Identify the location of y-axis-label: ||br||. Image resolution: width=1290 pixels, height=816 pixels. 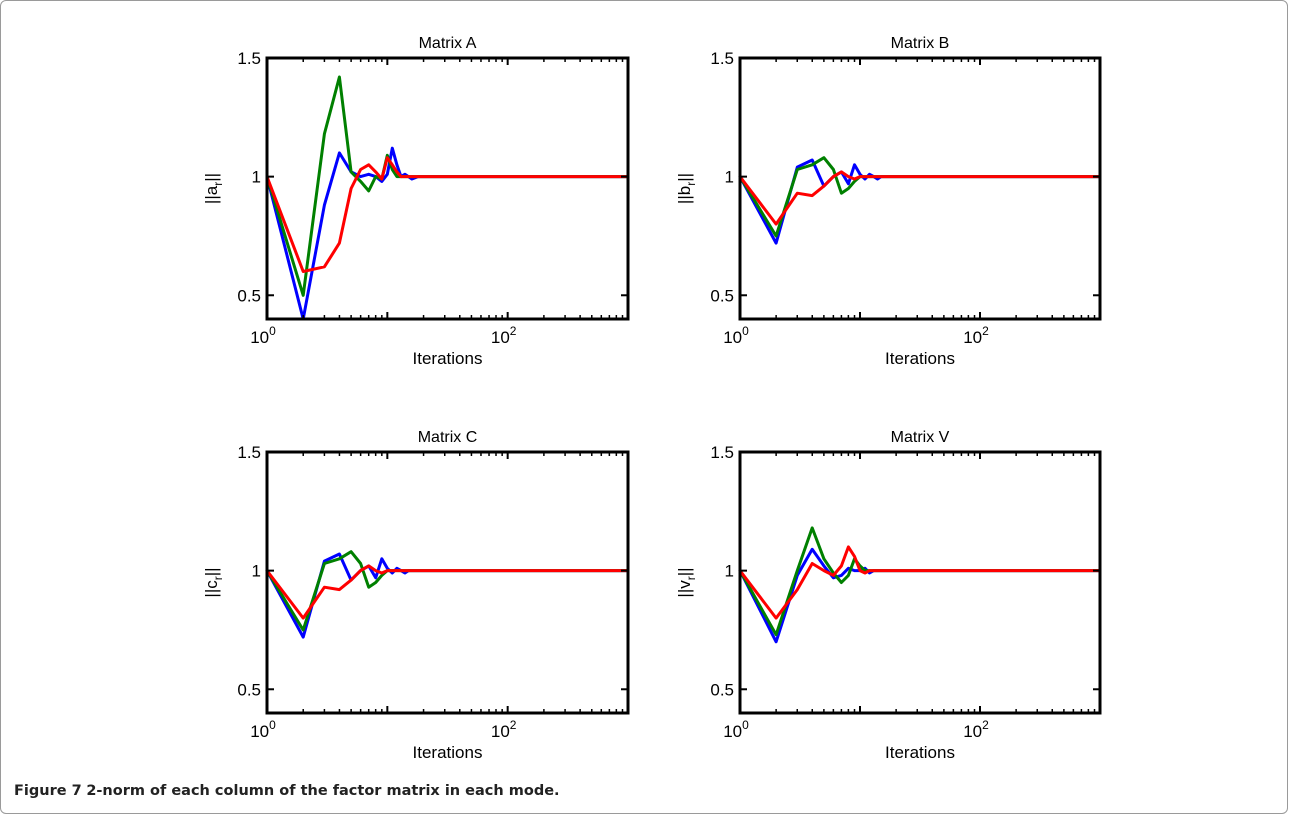
(686, 188).